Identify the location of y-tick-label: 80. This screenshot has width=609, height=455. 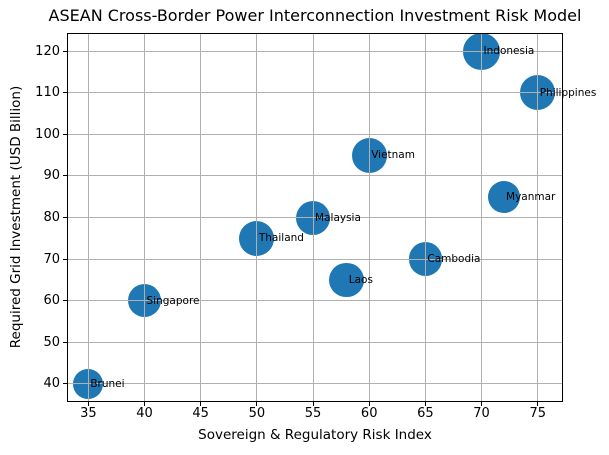
(51, 217).